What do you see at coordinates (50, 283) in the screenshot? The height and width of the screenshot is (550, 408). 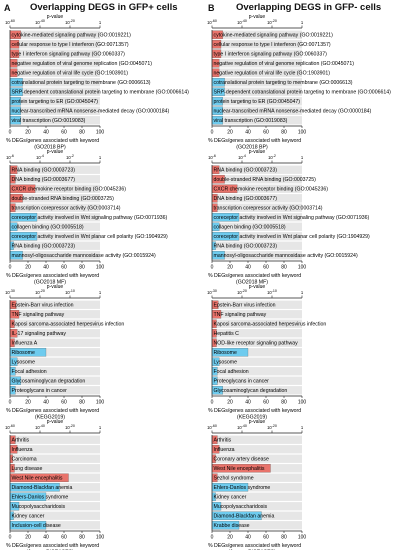 I see `x-axis-sublabel: (GO2018 MF)` at bounding box center [50, 283].